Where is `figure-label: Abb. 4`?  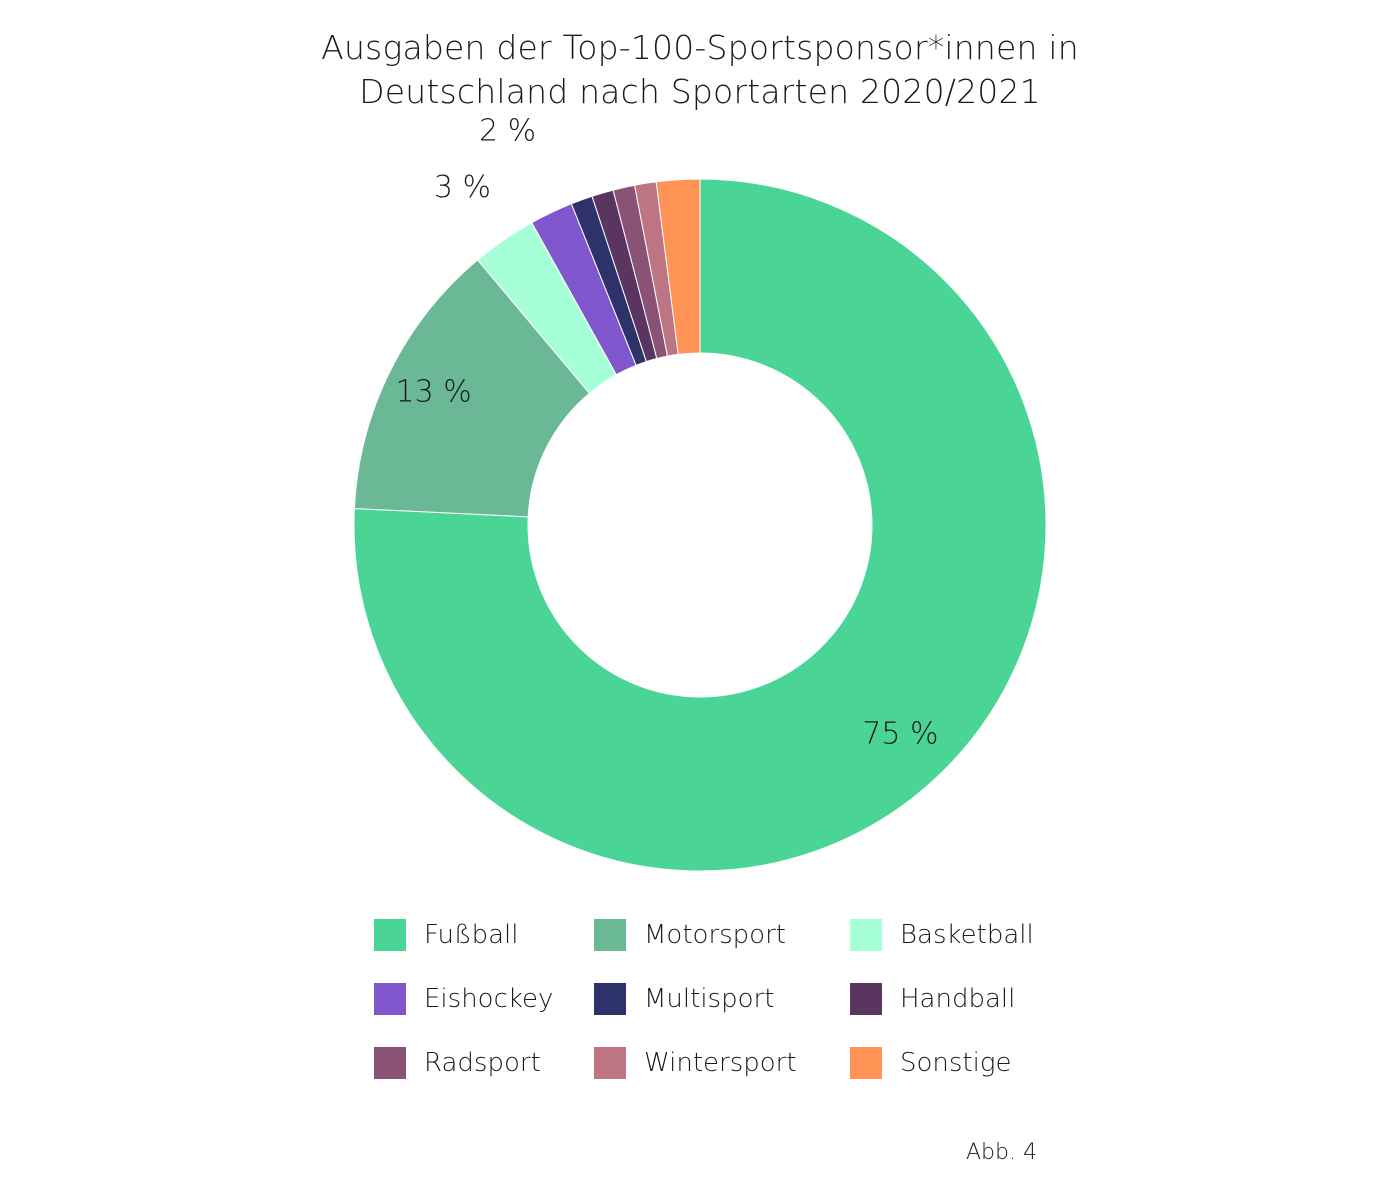 figure-label: Abb. 4 is located at coordinates (1001, 1152).